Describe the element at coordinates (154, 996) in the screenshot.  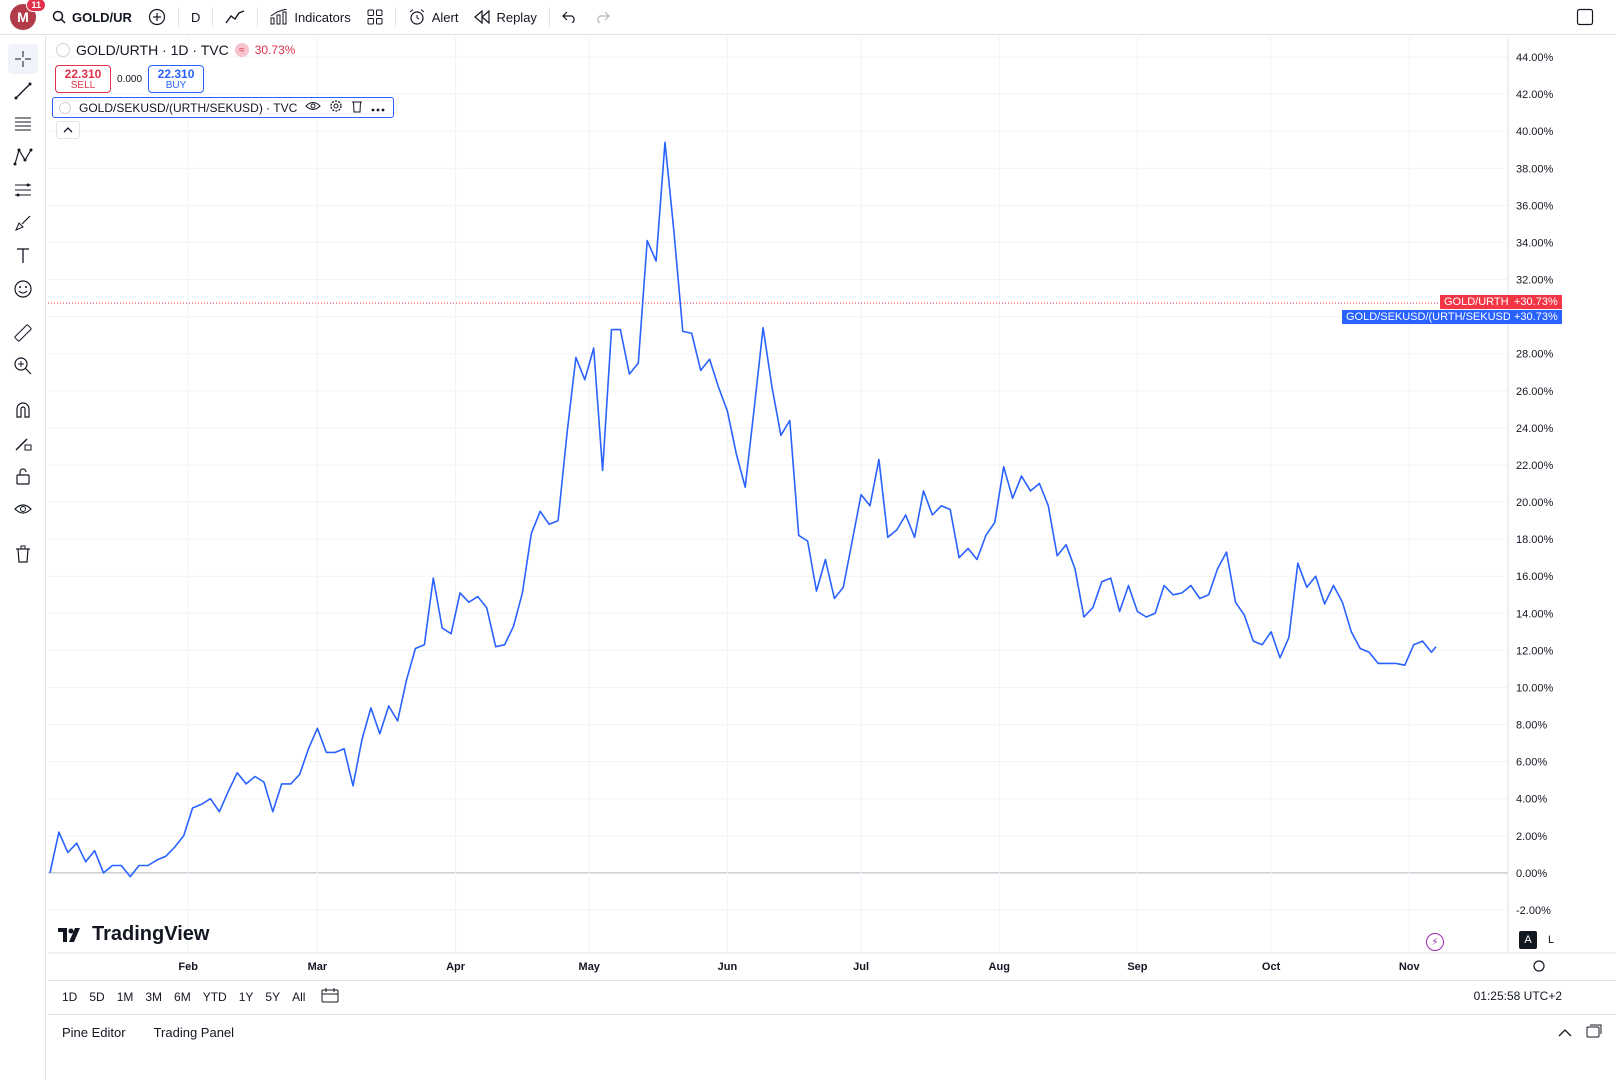
I see `range-button-3m: 3M` at that location.